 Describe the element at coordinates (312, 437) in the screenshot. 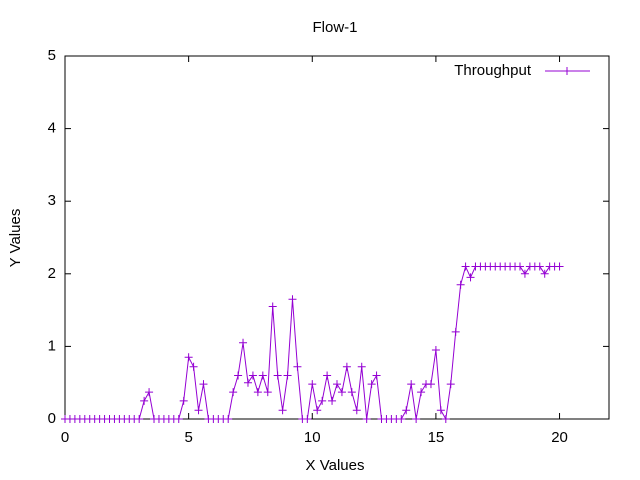

I see `x-tick-label: 10` at that location.